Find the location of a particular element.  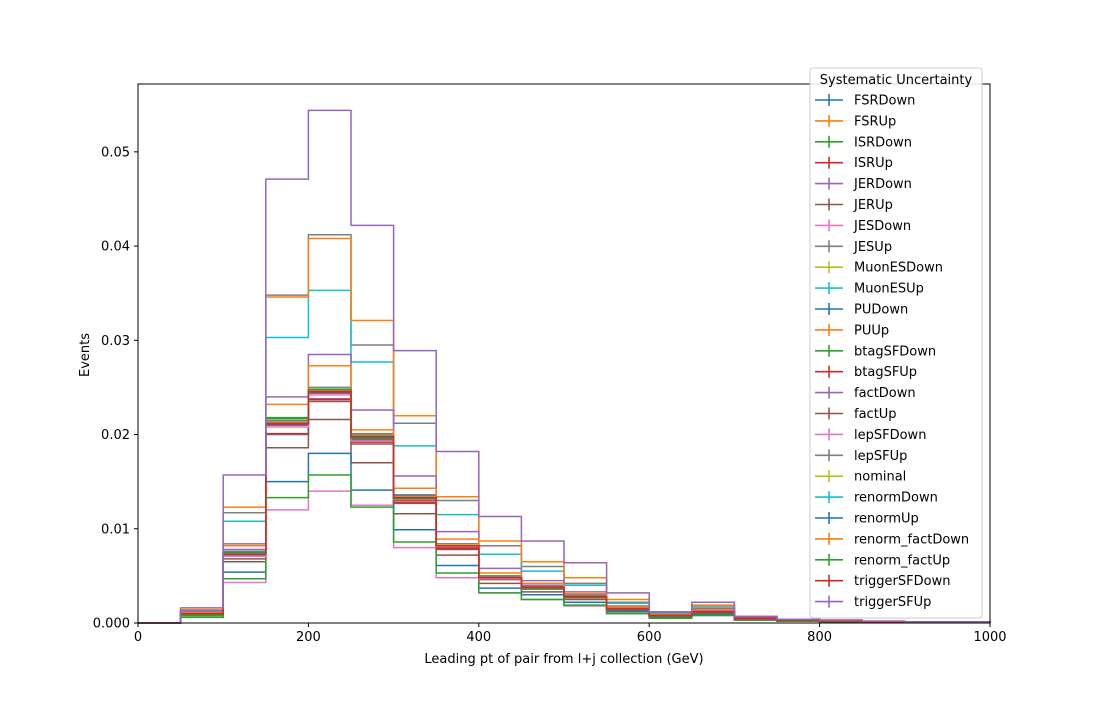

legend-item: ISRUp is located at coordinates (854, 163).